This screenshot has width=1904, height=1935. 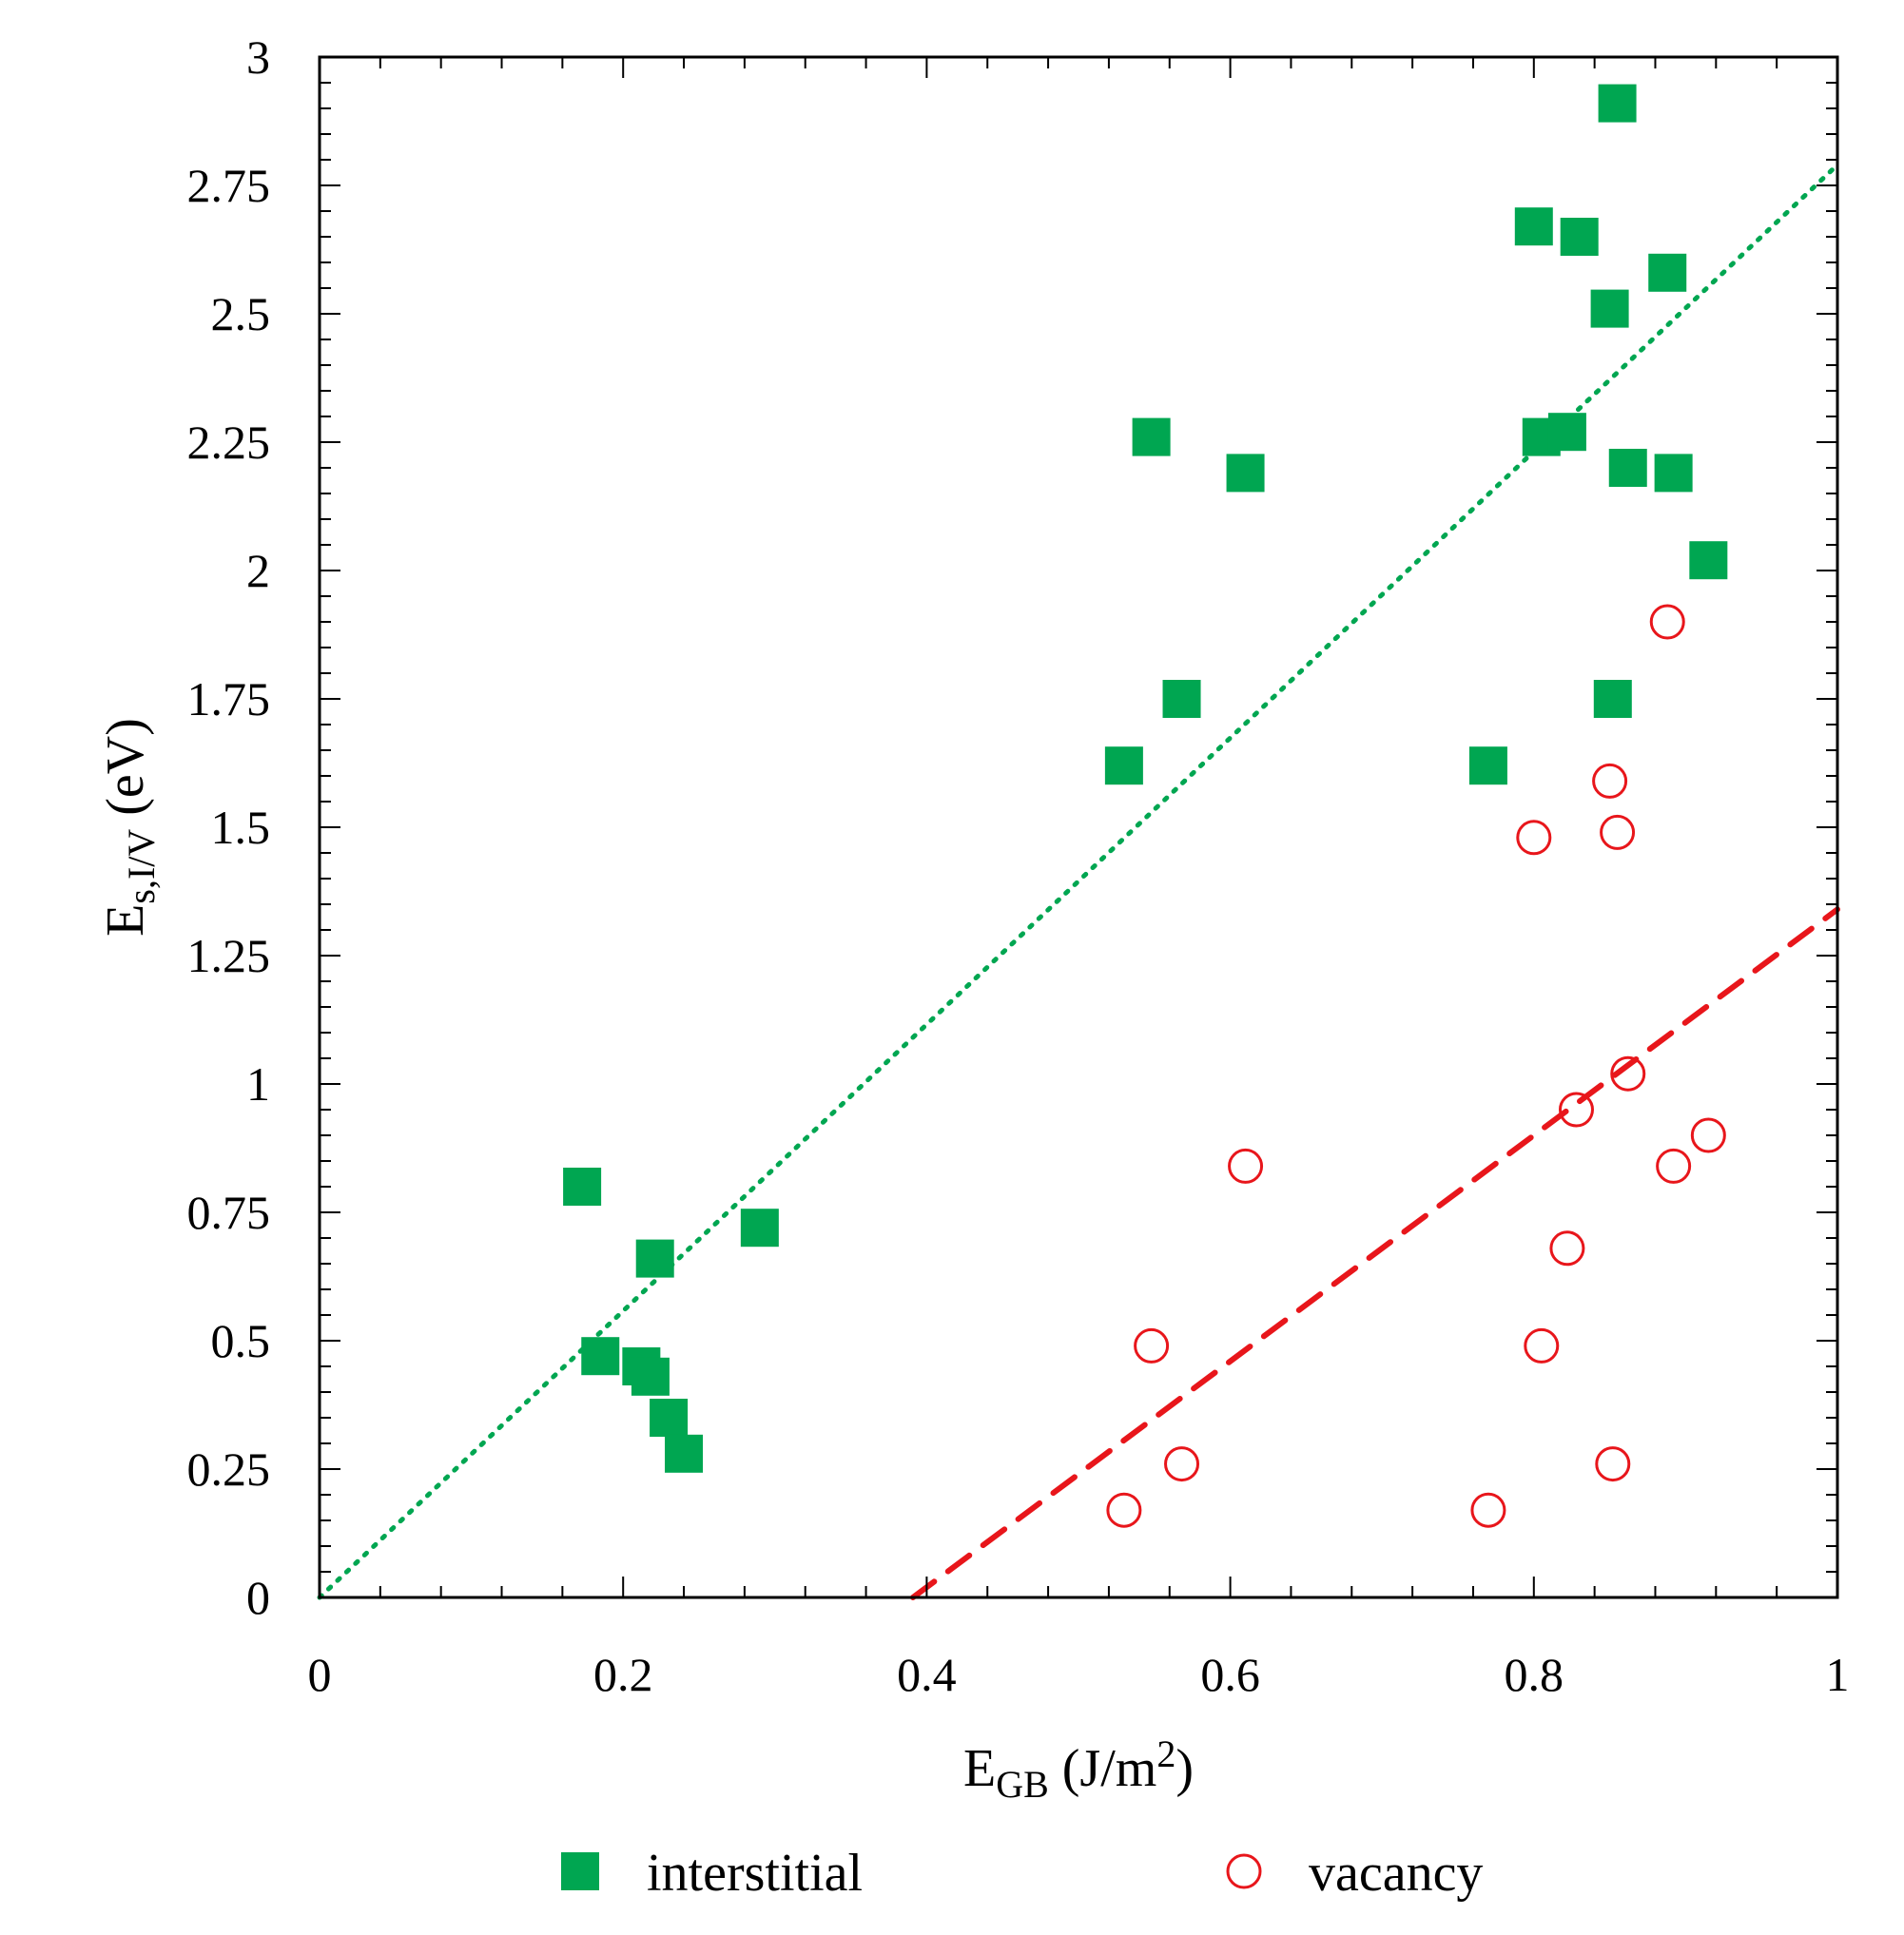 What do you see at coordinates (623, 1675) in the screenshot?
I see `x-tick-label: 0.2` at bounding box center [623, 1675].